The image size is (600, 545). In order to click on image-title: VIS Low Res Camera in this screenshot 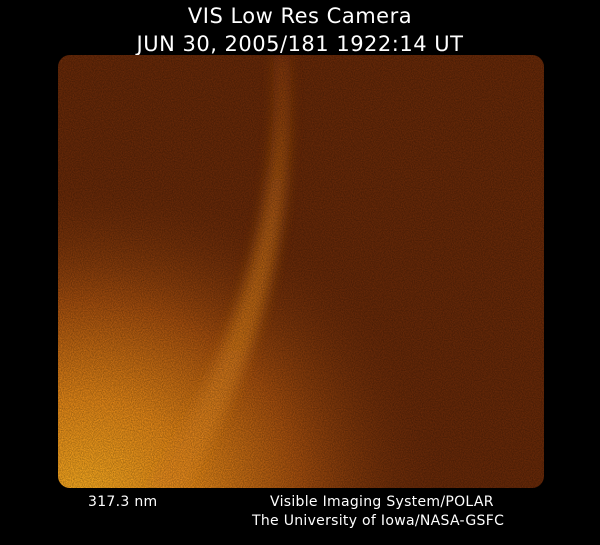, I will do `click(300, 16)`.